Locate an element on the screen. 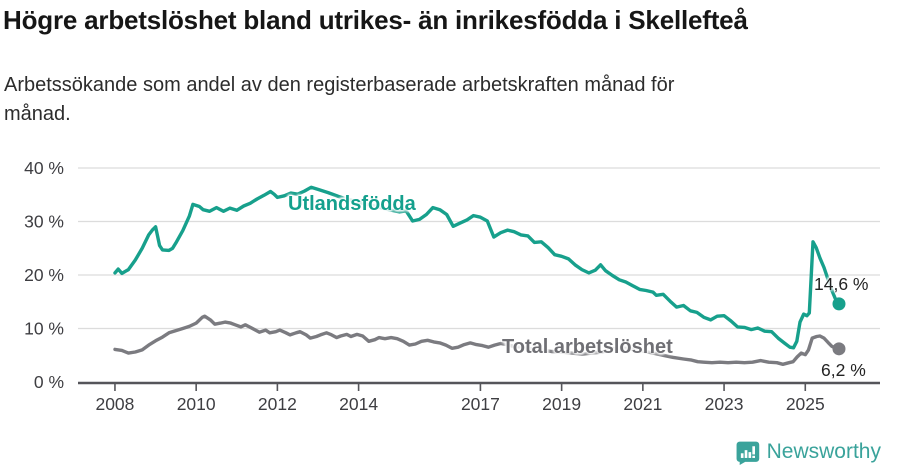  x-axis-tick-label: 2019 is located at coordinates (561, 404).